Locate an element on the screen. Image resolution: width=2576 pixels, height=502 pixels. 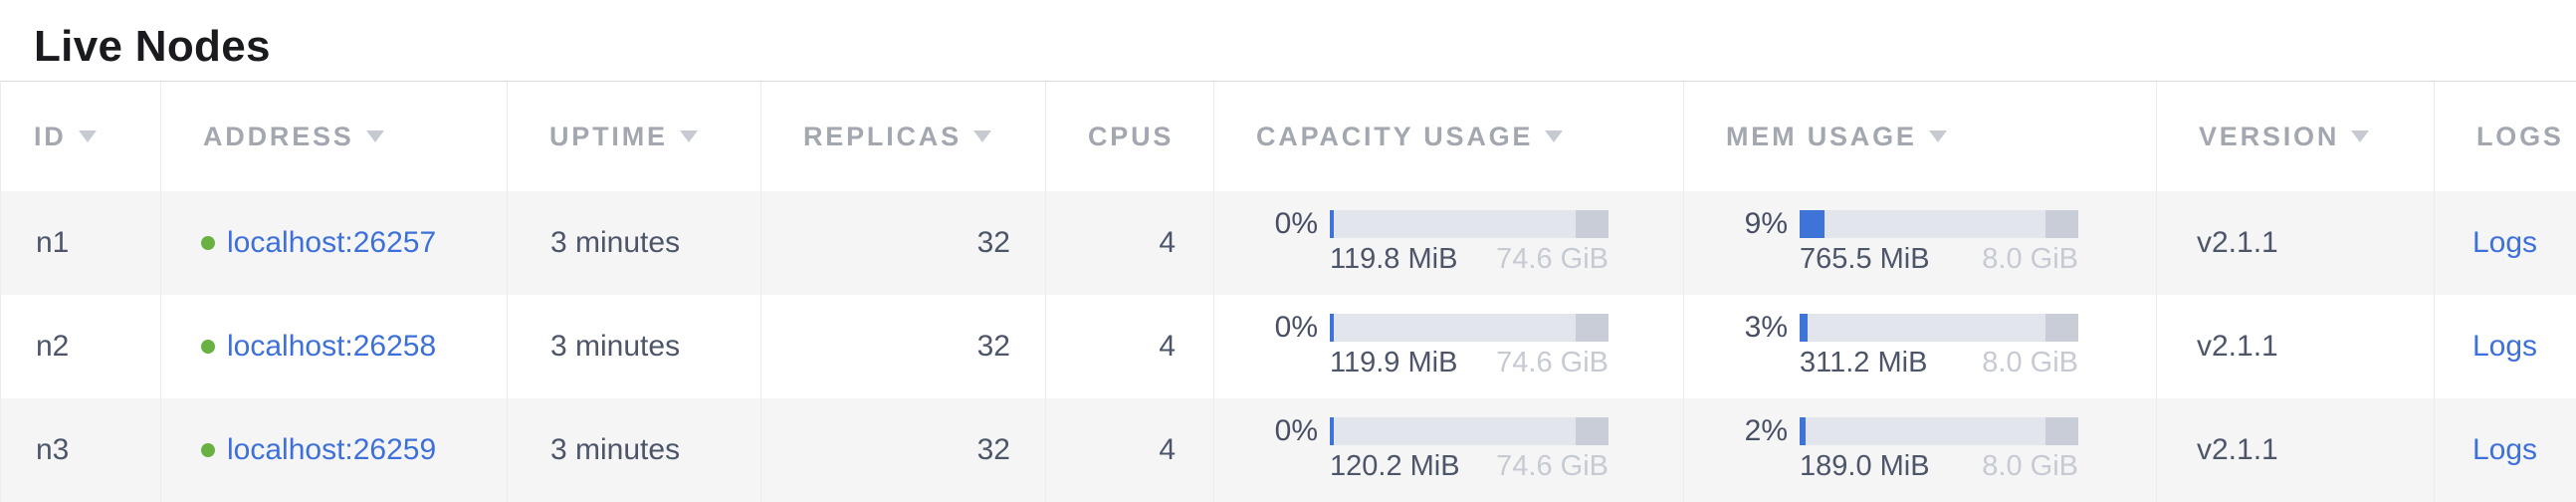
node-address-link: localhost:26257 is located at coordinates (332, 243).